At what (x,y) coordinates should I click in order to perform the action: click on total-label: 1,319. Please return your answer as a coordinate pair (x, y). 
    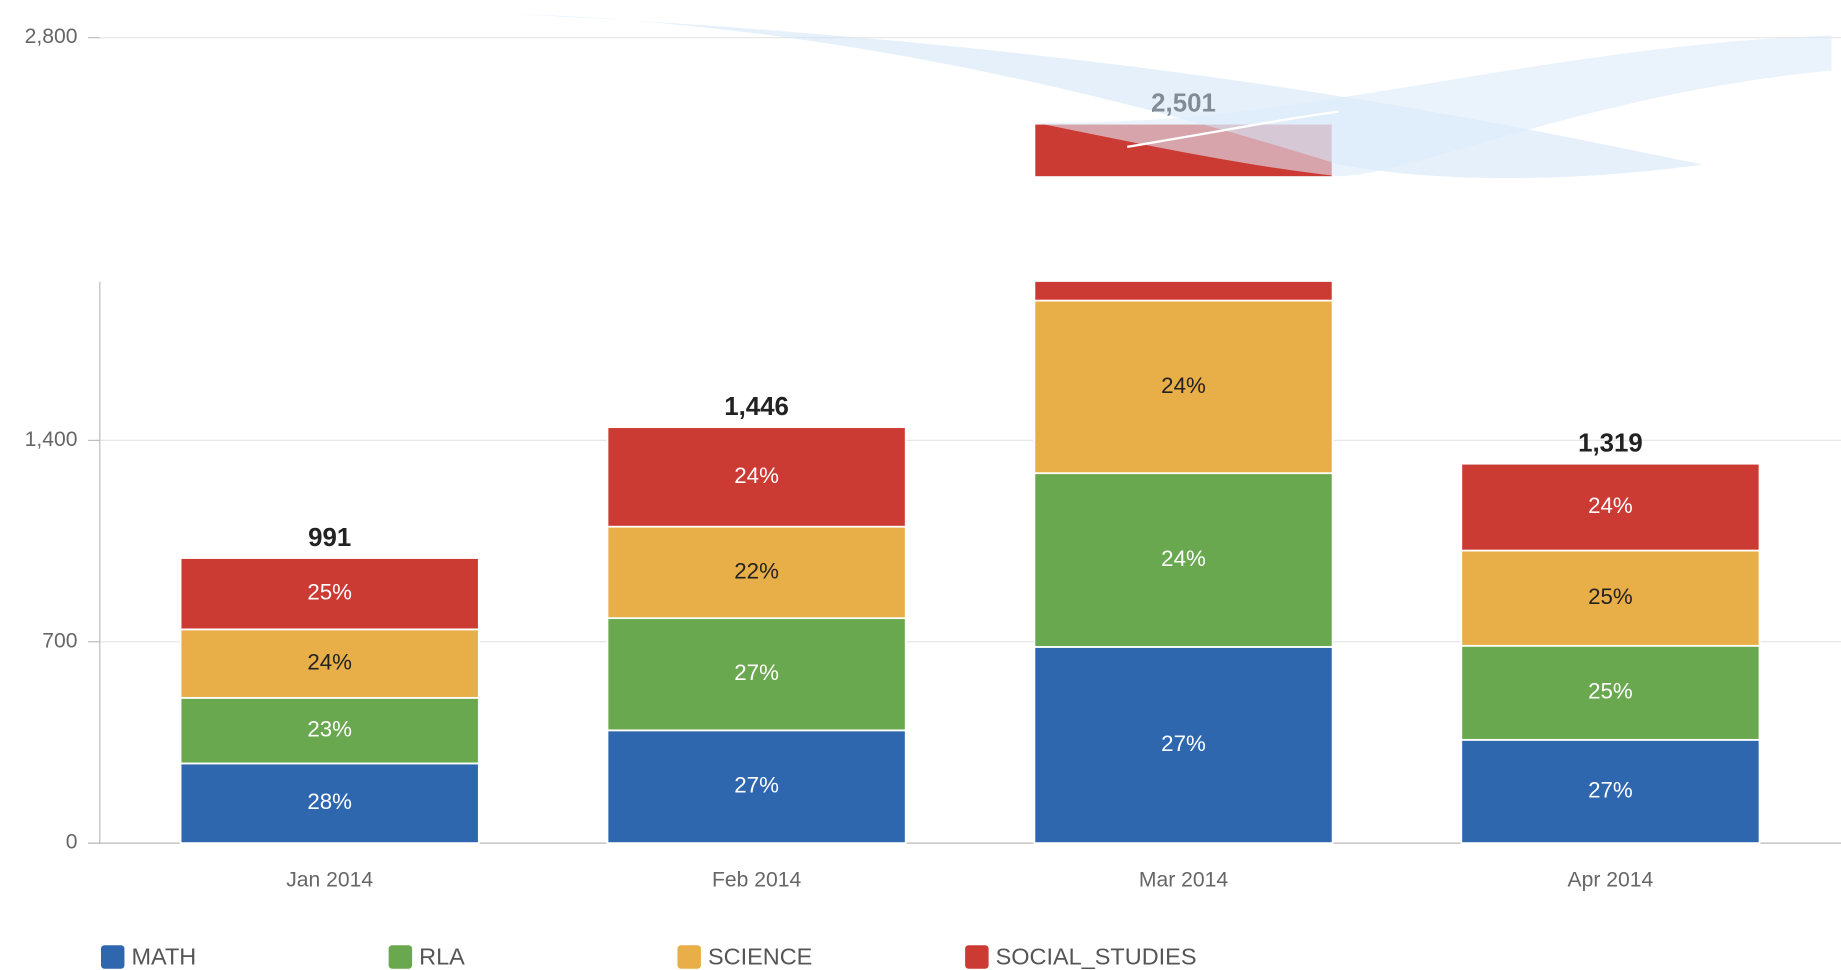
    Looking at the image, I should click on (1610, 444).